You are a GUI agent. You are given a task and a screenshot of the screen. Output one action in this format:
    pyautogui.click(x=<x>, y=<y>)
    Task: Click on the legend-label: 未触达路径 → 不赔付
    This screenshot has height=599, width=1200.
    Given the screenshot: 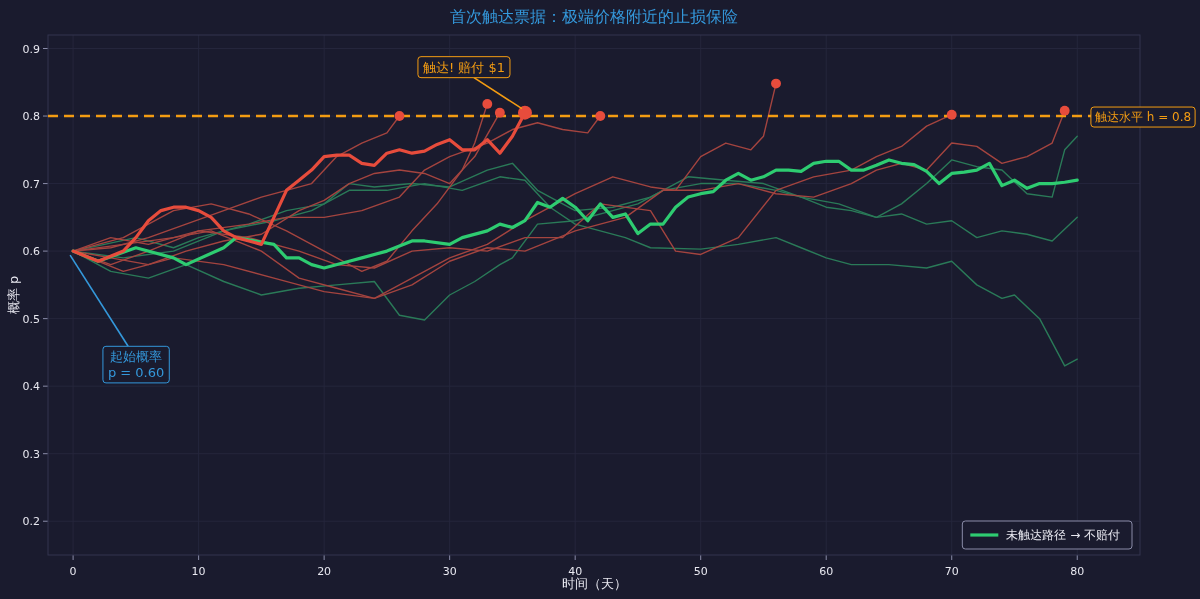 What is the action you would take?
    pyautogui.click(x=1063, y=535)
    